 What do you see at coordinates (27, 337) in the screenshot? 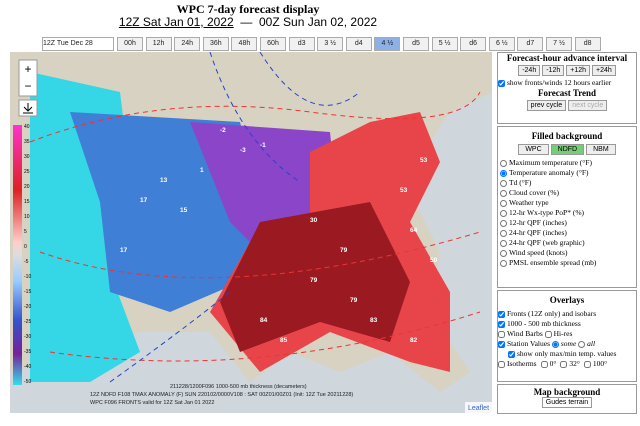
I see `colorbar-label: -30` at bounding box center [27, 337].